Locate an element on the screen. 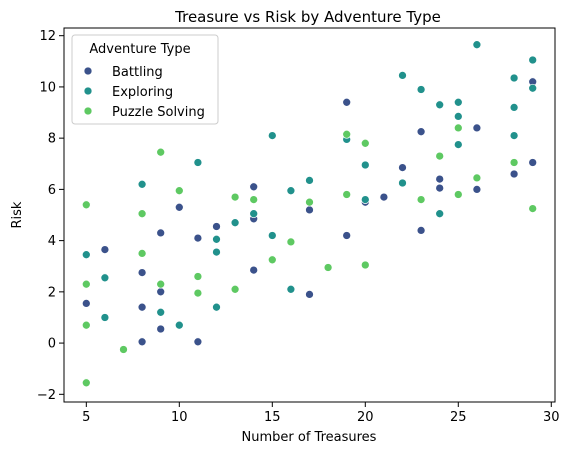 Image resolution: width=570 pixels, height=453 pixels. y-tick-label: 2 is located at coordinates (52, 292).